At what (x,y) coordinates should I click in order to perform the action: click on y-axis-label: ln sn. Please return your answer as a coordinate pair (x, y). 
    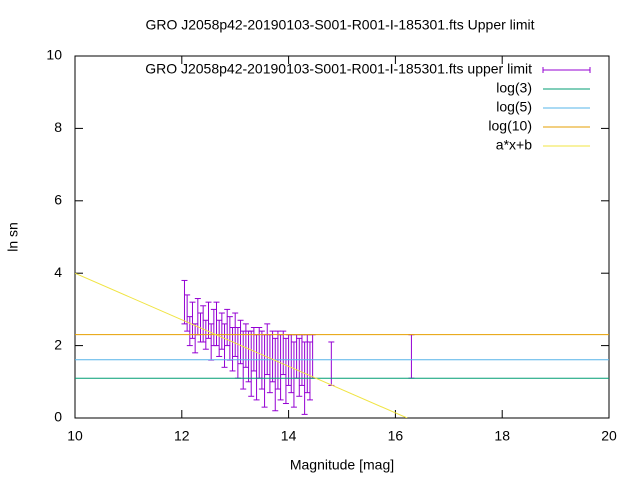
    Looking at the image, I should click on (13, 237).